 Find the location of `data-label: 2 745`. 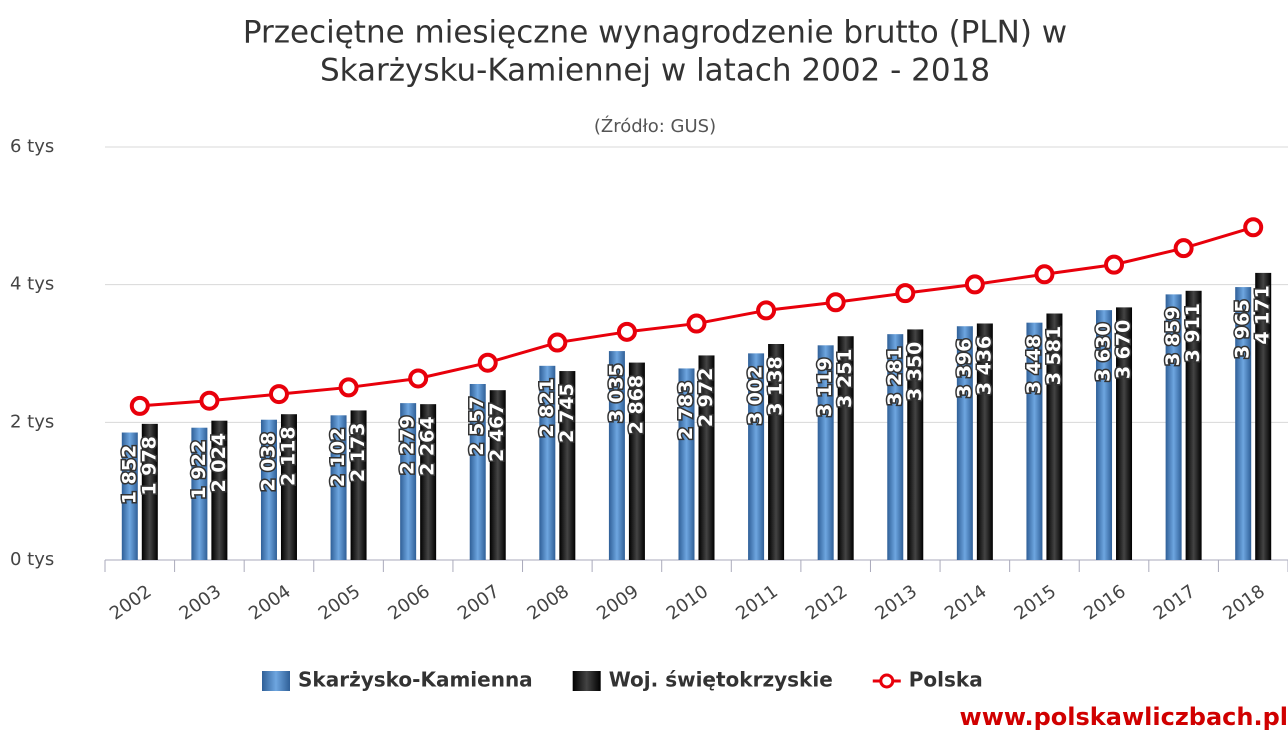

data-label: 2 745 is located at coordinates (567, 413).